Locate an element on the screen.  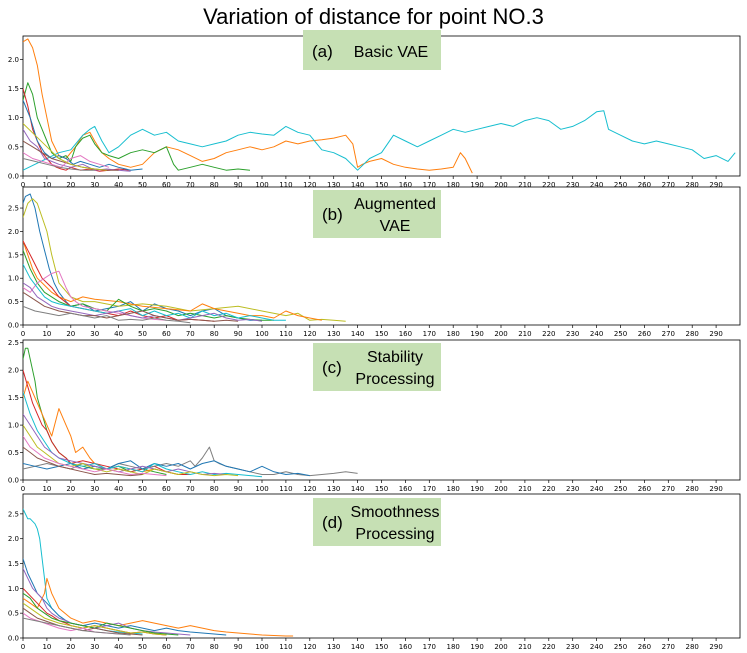
x-tick-label: 0 is located at coordinates (23, 334).